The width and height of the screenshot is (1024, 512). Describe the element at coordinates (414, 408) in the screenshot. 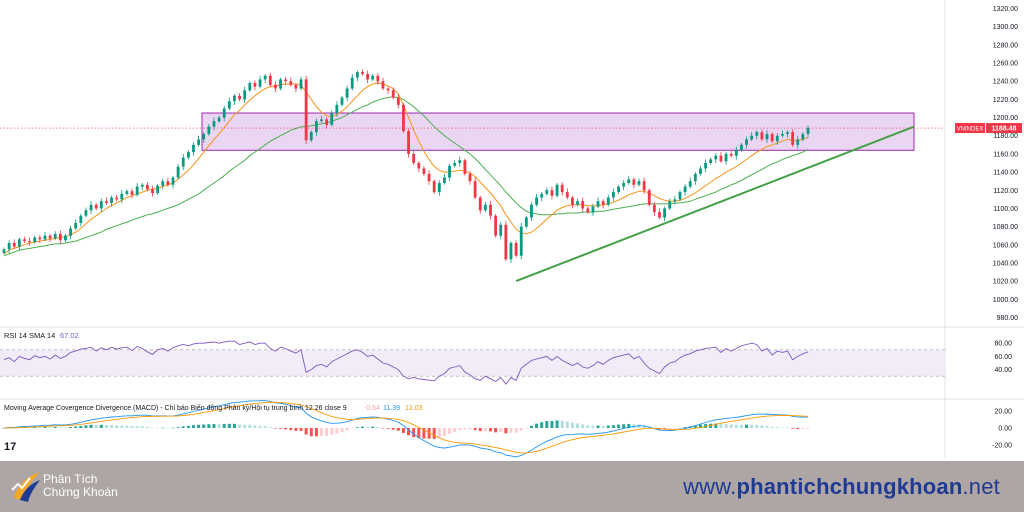

I see `macd-signal-value: 12.03` at that location.